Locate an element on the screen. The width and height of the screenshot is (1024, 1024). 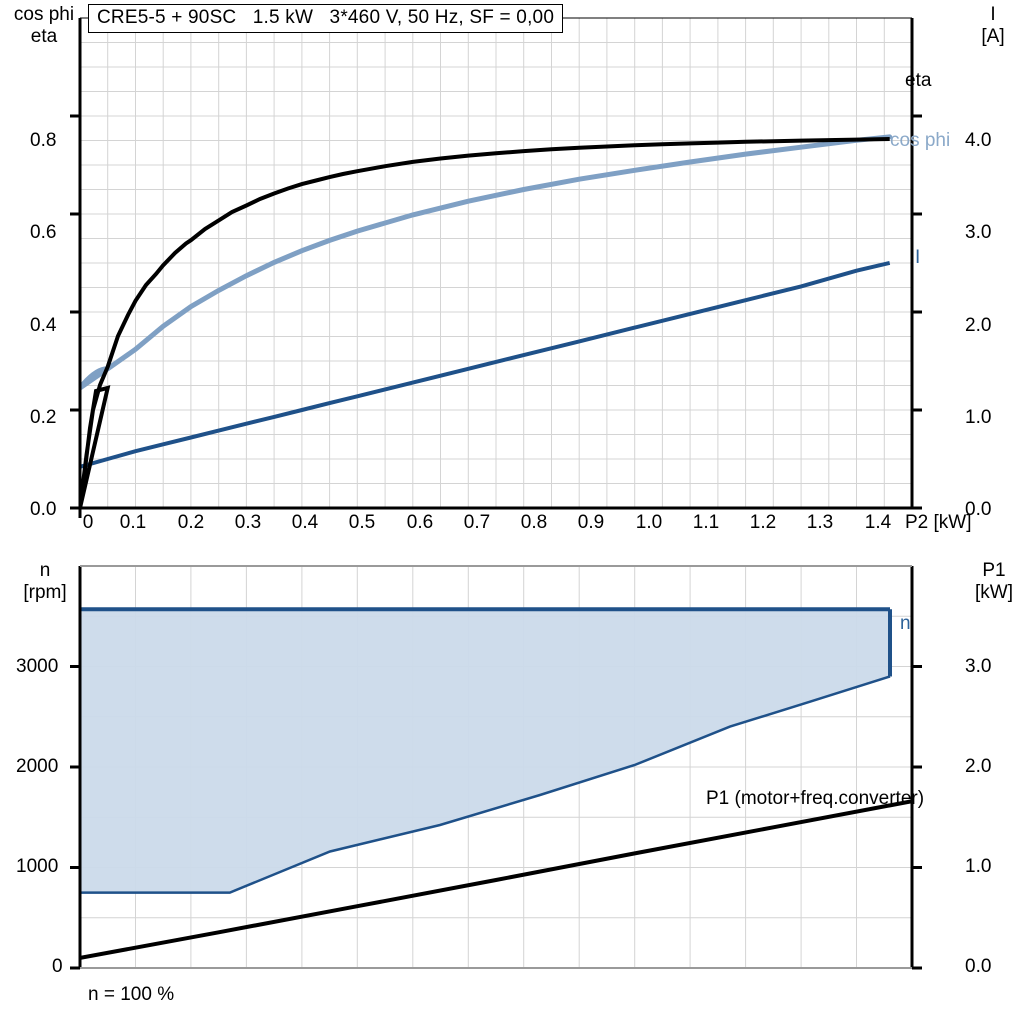
upper-y-right-tick-4: 4.0 is located at coordinates (978, 140).